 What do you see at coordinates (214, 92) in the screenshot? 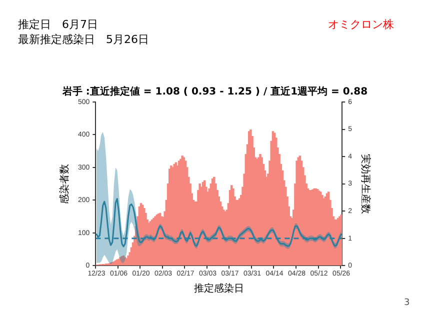
I see `chart-title: 岩手 :直近推定値 = 1.08 ( 0.93 - 1.25 ) / 直近1週平均 = 0.88` at bounding box center [214, 92].